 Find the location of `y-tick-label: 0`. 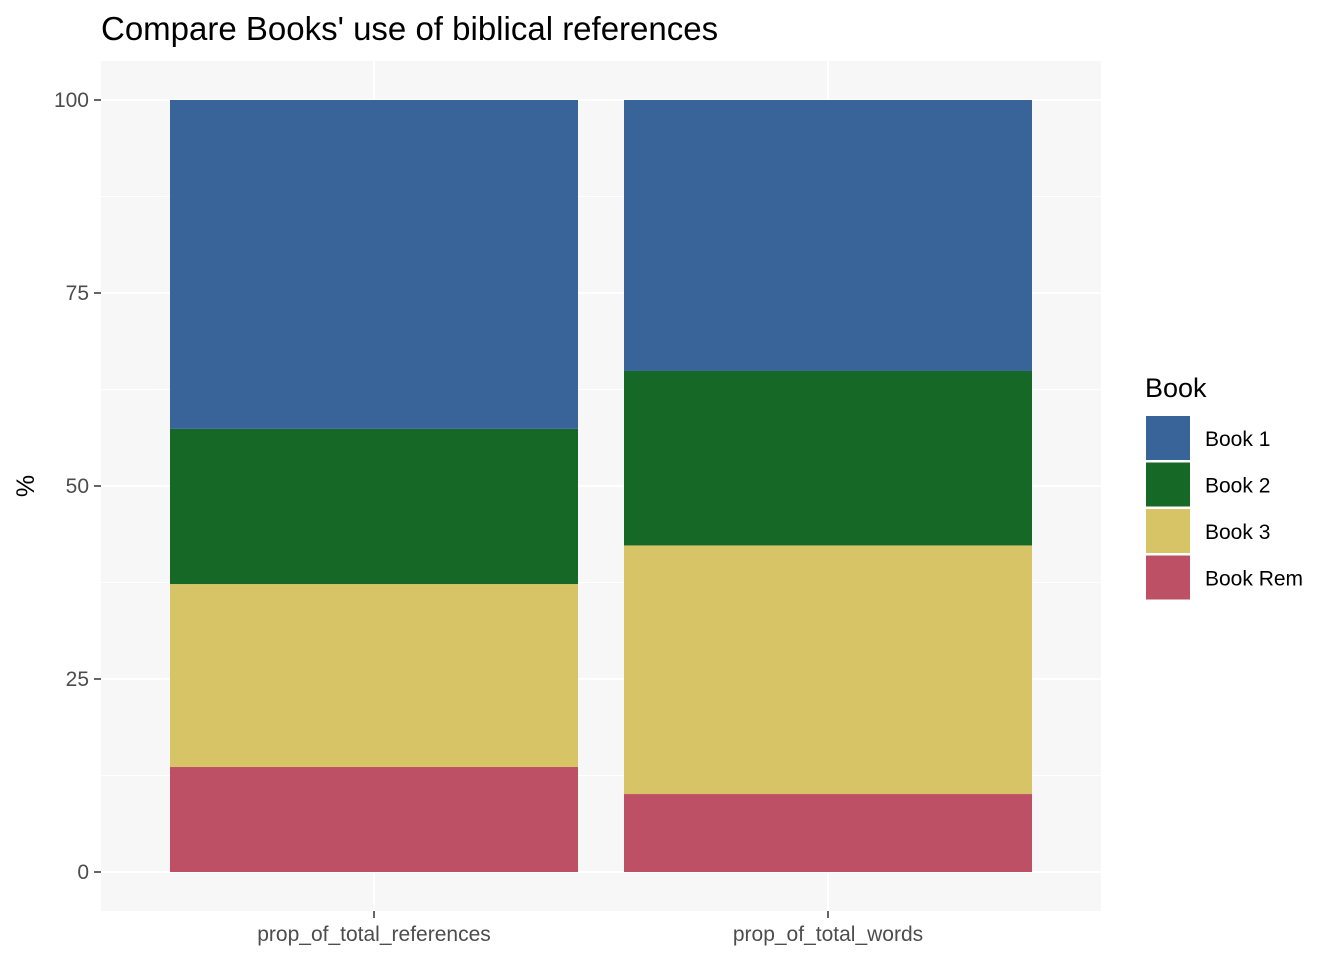

y-tick-label: 0 is located at coordinates (83, 872).